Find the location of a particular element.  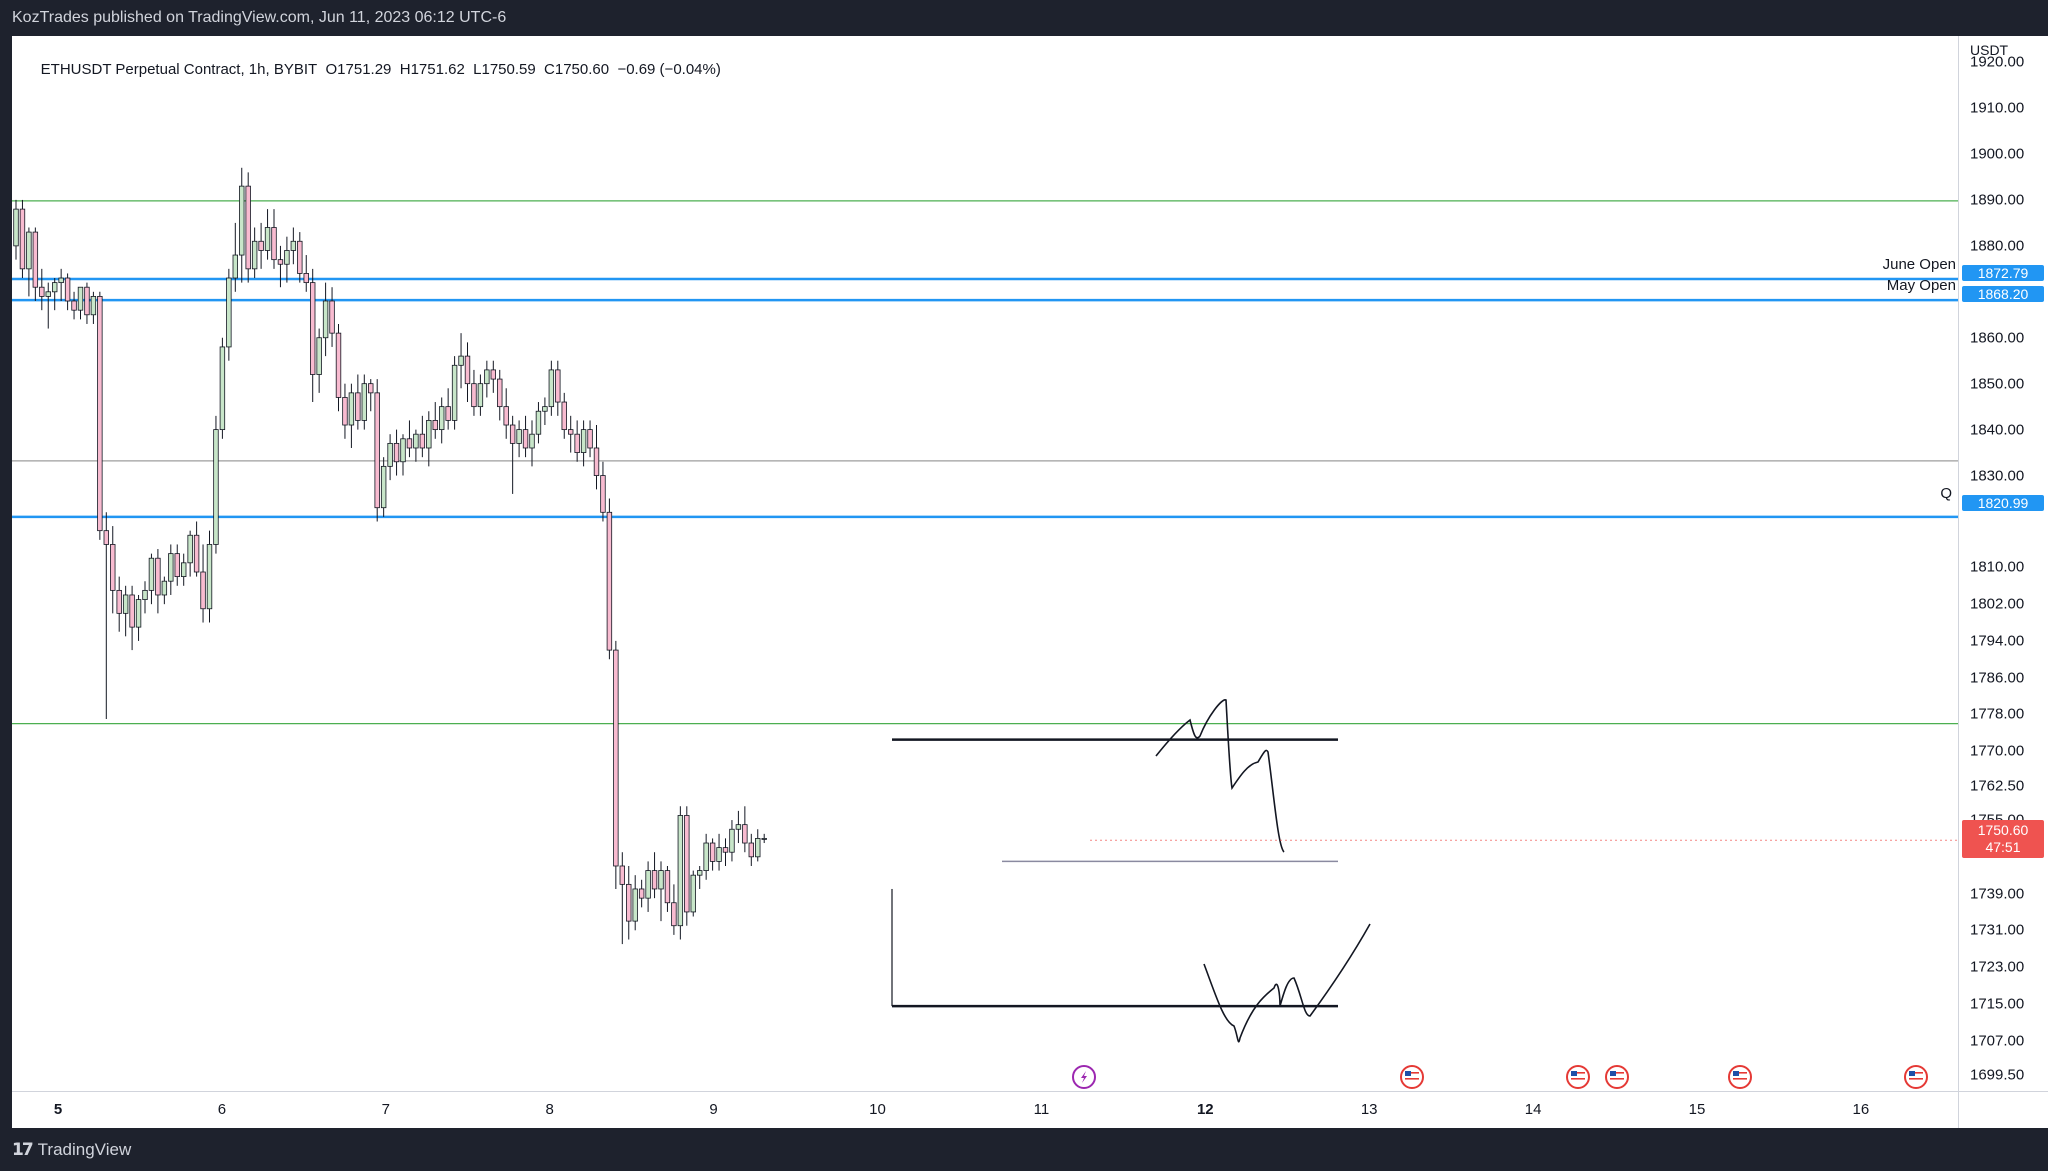

q-price-badge: 1820.99 is located at coordinates (2003, 503).